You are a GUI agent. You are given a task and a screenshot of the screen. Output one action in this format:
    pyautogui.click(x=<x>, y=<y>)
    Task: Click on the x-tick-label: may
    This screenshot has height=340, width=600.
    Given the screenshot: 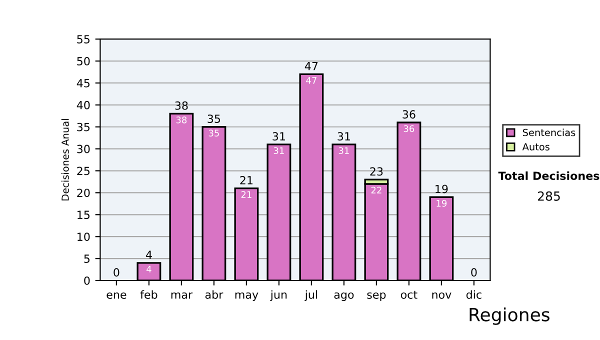 What is the action you would take?
    pyautogui.click(x=246, y=296)
    